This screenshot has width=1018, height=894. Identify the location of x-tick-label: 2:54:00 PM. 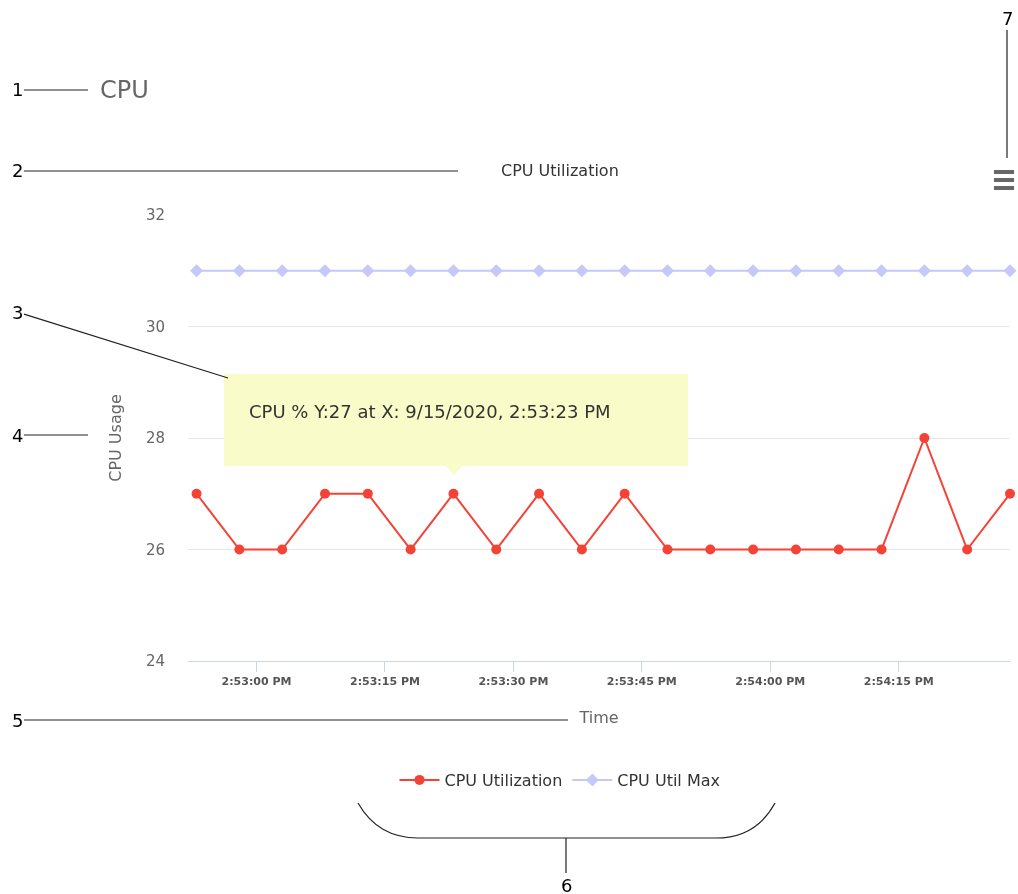
(770, 682).